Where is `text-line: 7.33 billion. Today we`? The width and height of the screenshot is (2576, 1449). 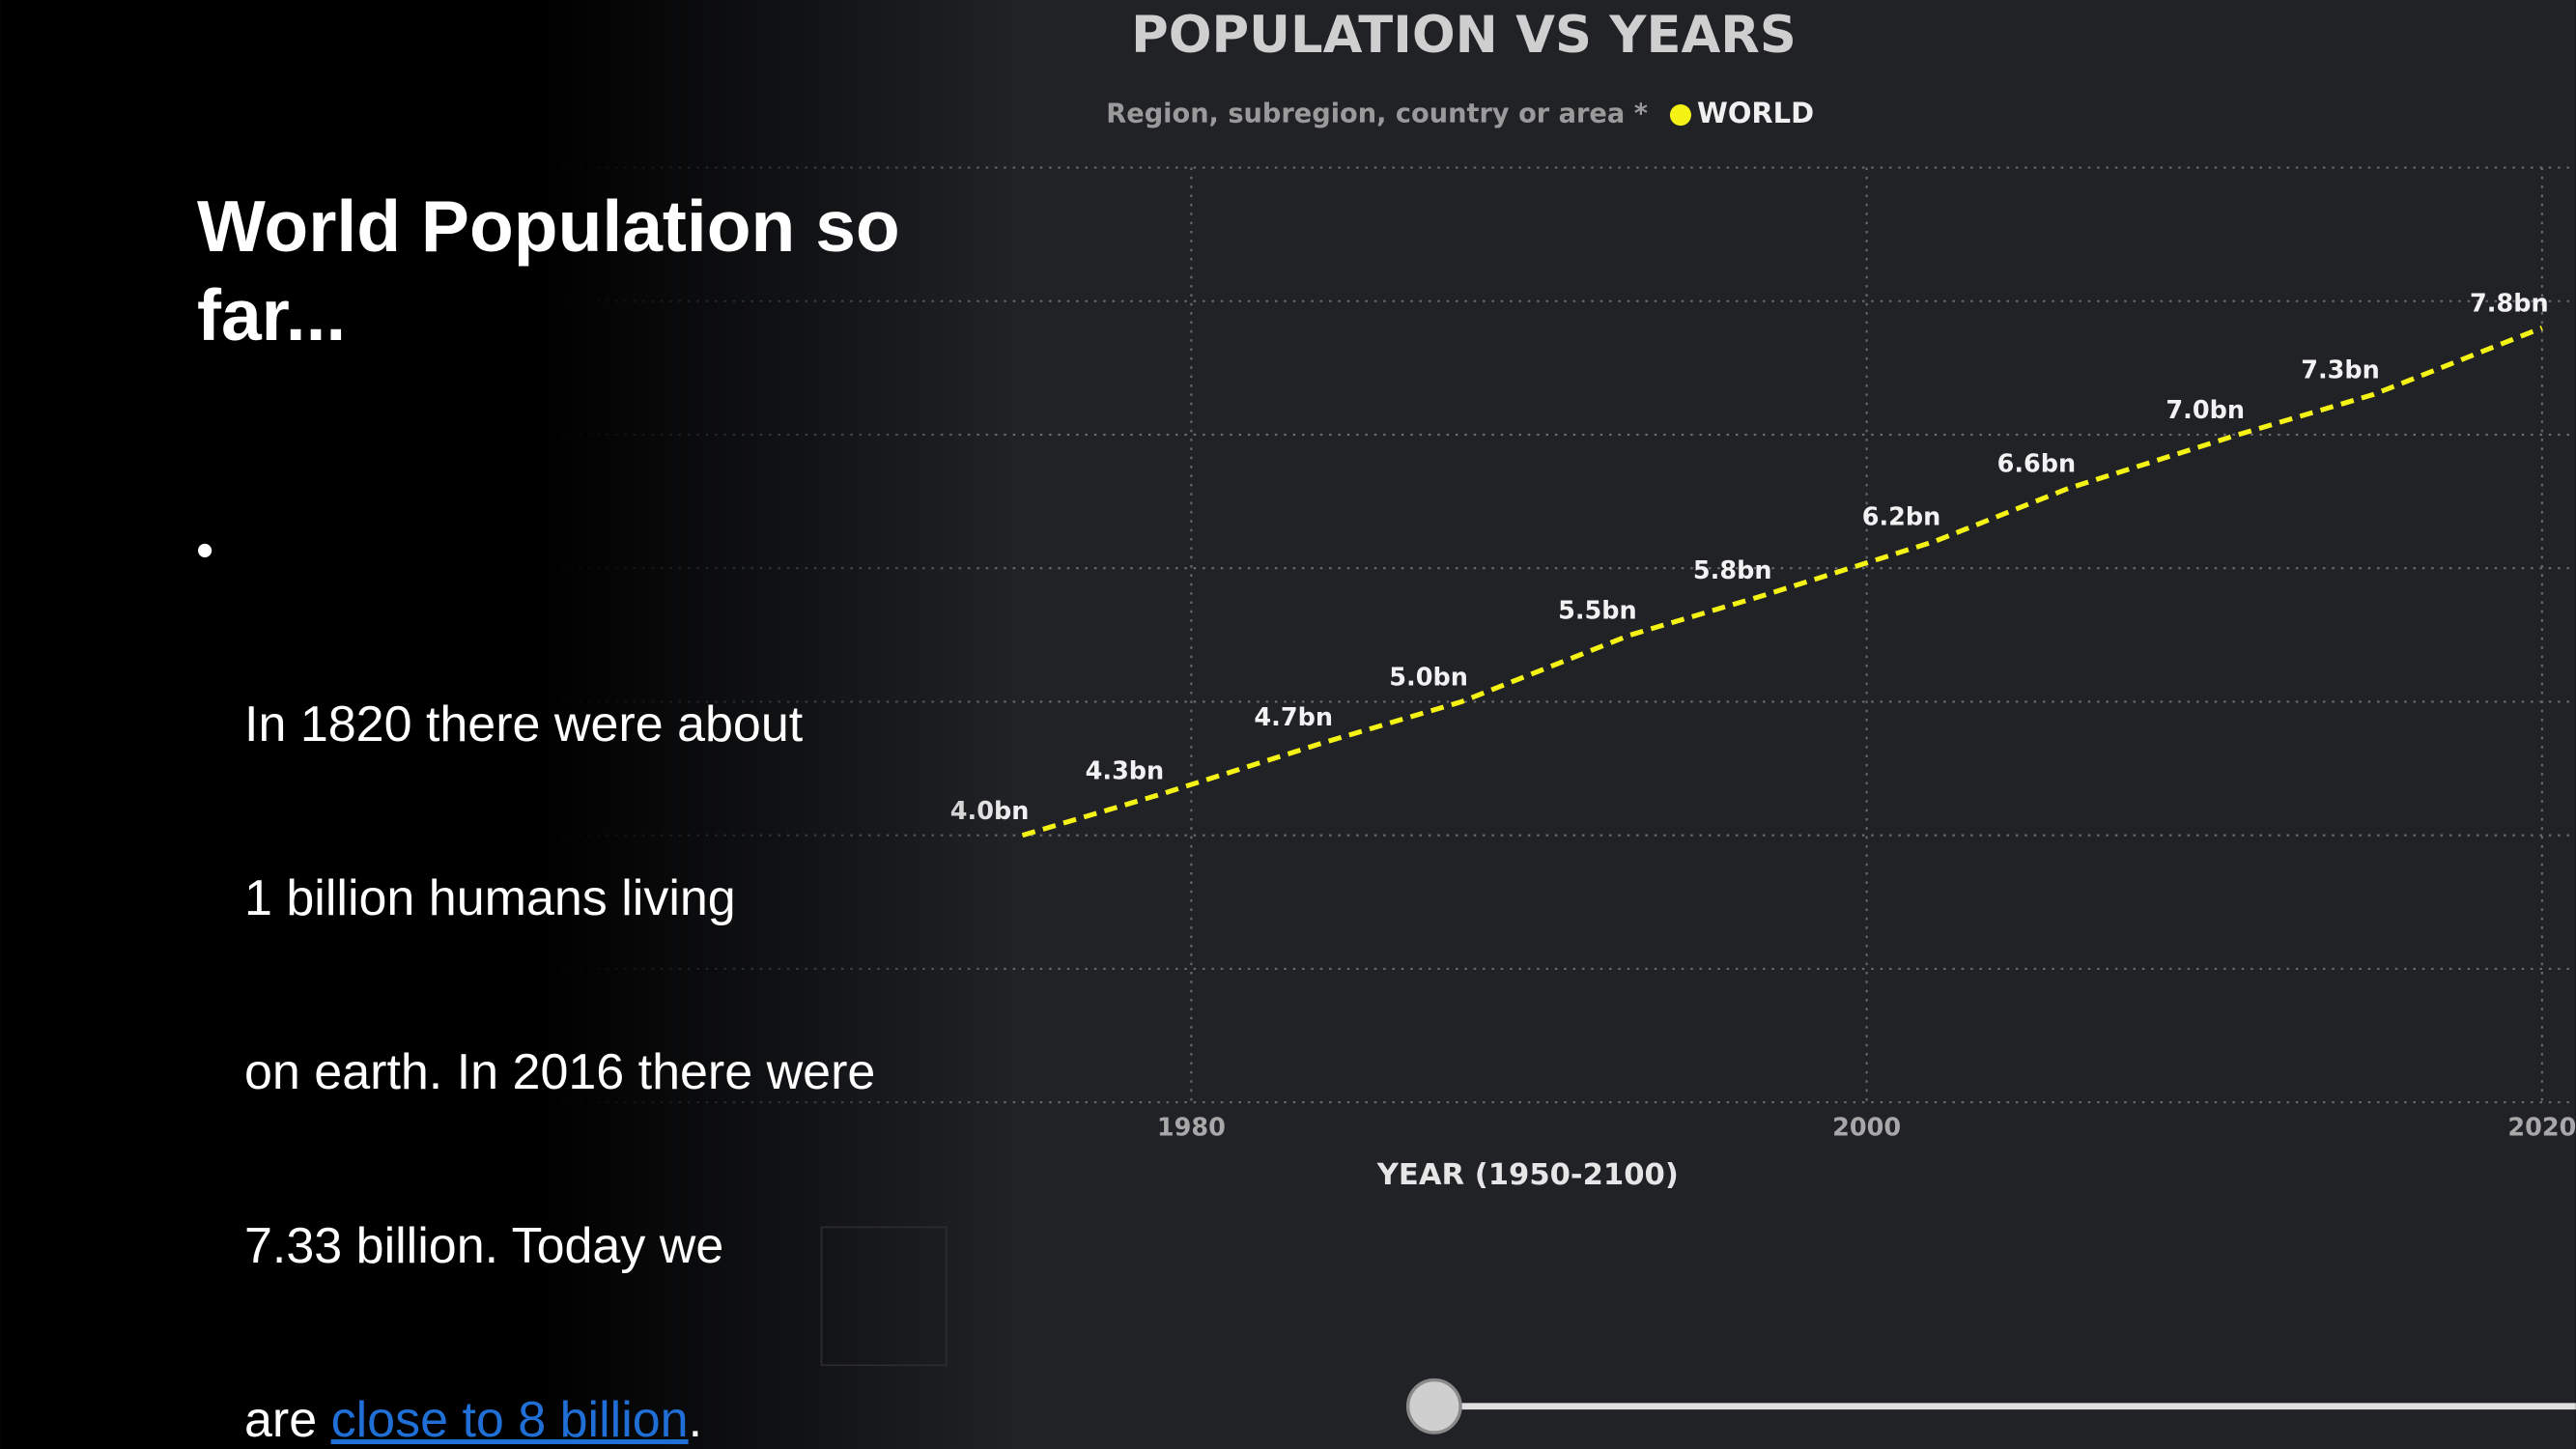
text-line: 7.33 billion. Today we is located at coordinates (484, 1246).